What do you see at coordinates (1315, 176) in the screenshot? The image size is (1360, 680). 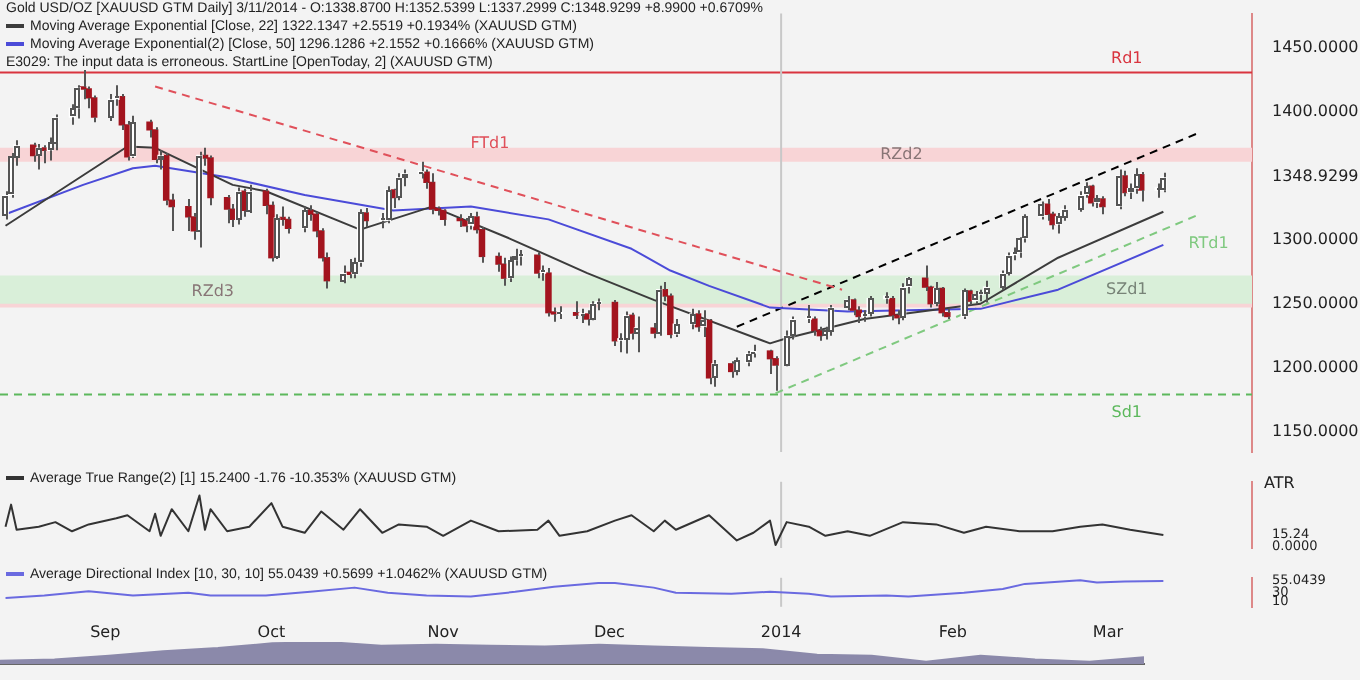 I see `y-tick-label: 1348.9299` at bounding box center [1315, 176].